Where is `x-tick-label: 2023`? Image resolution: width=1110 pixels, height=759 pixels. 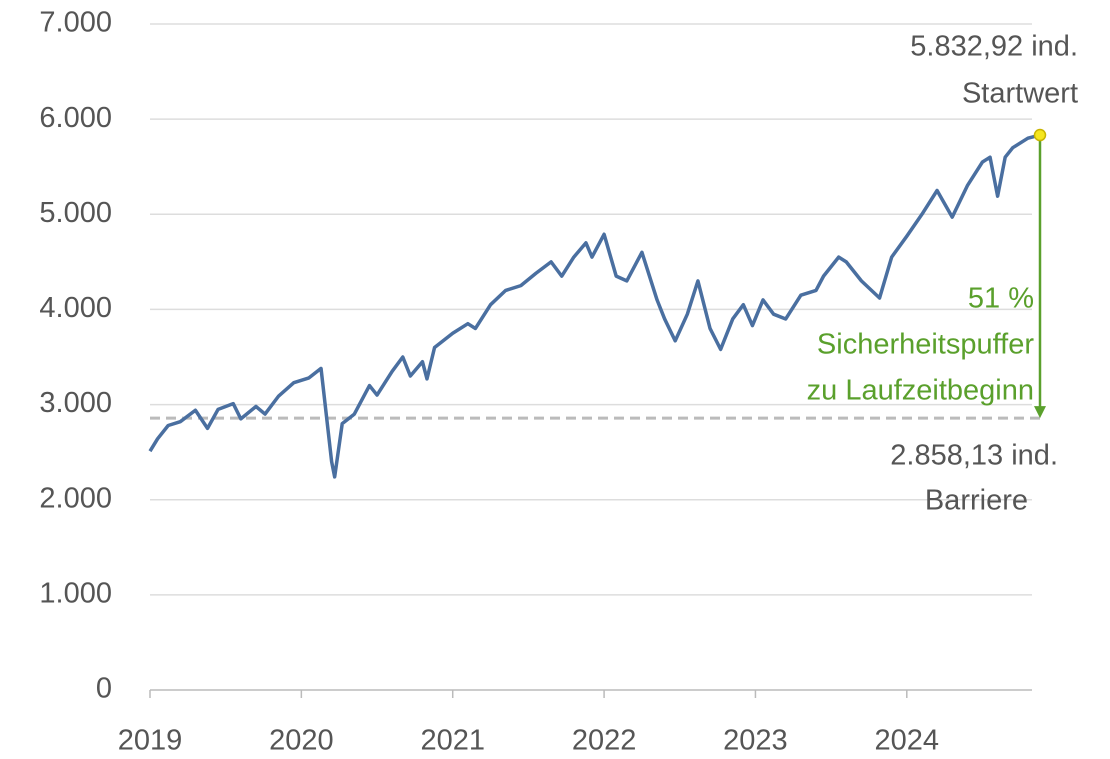 x-tick-label: 2023 is located at coordinates (755, 741).